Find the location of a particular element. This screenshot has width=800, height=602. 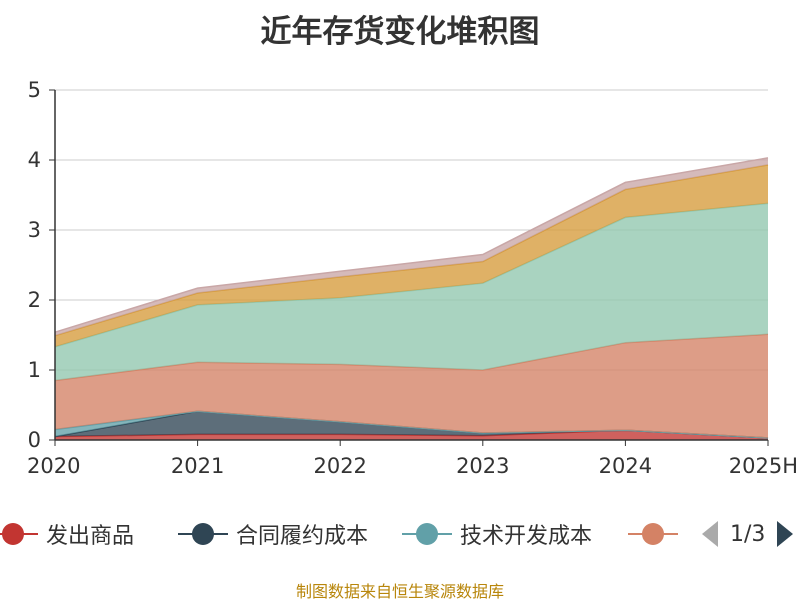

y-tick-label: 5 is located at coordinates (34, 90).